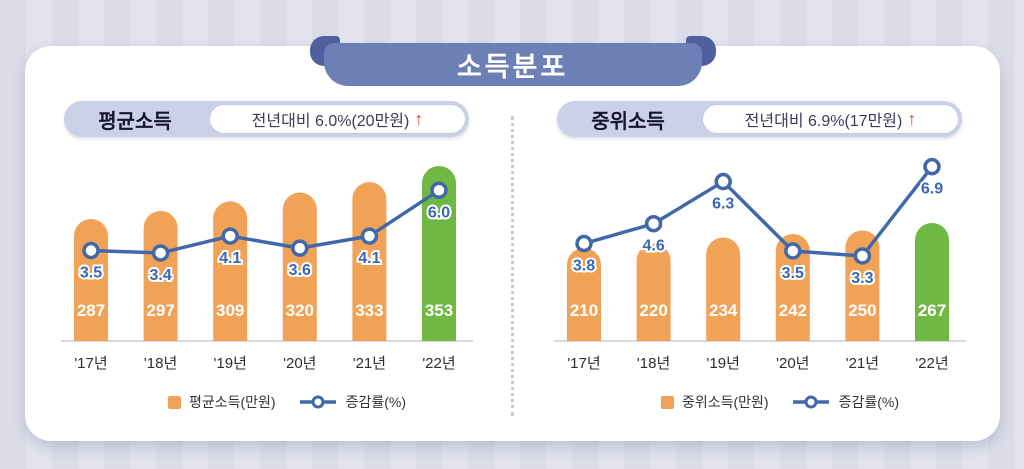 The height and width of the screenshot is (469, 1024). Describe the element at coordinates (862, 310) in the screenshot. I see `svg-text: 250` at that location.